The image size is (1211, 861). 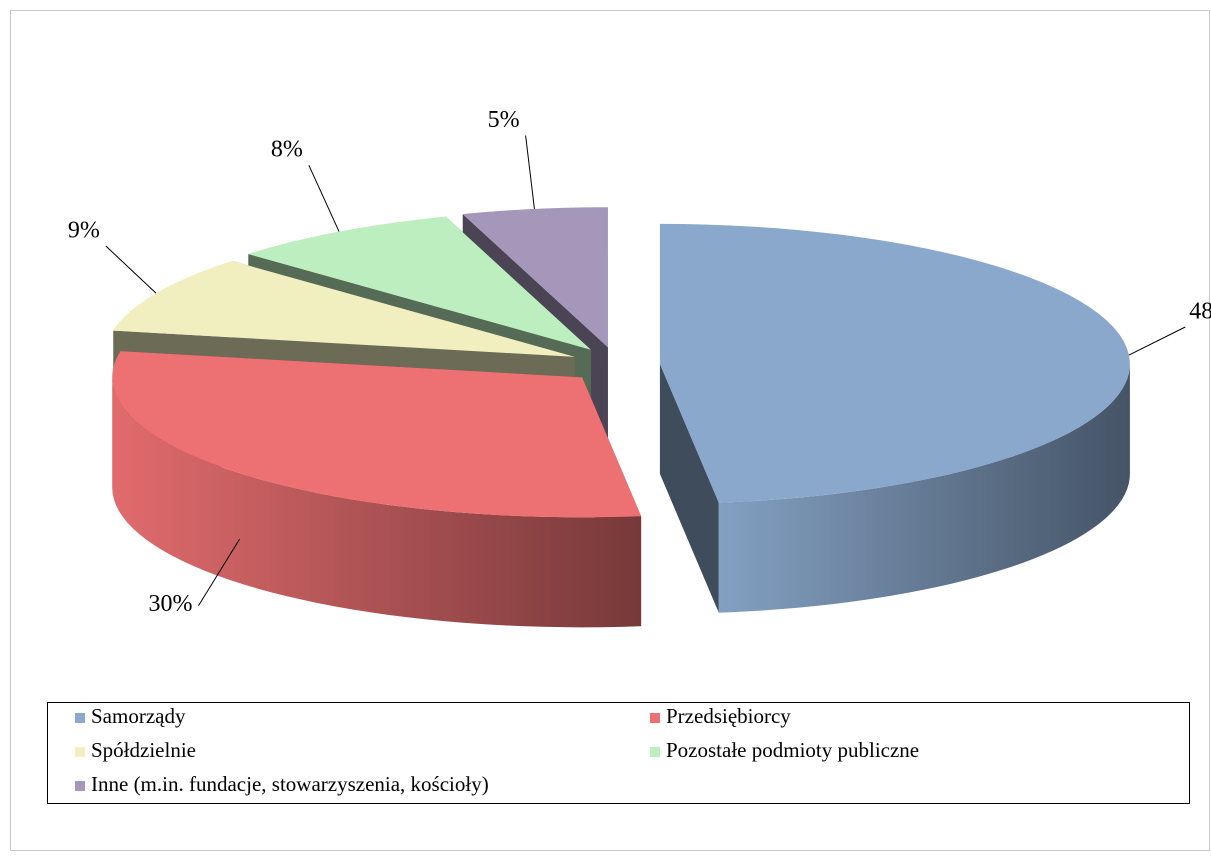 What do you see at coordinates (1200, 312) in the screenshot?
I see `data-label: 48%` at bounding box center [1200, 312].